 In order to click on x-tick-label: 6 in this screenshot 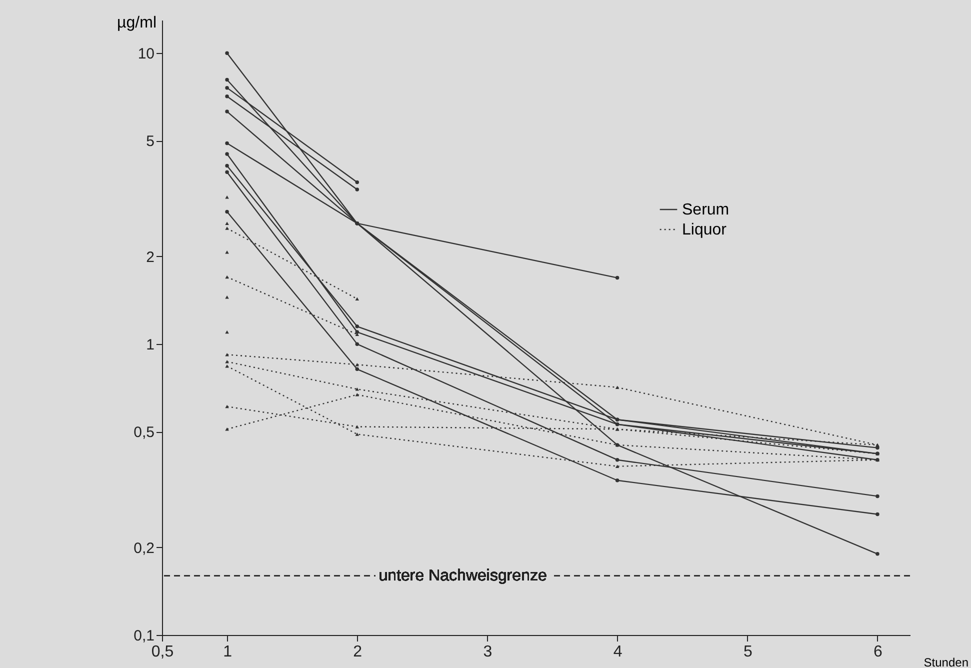, I will do `click(878, 652)`.